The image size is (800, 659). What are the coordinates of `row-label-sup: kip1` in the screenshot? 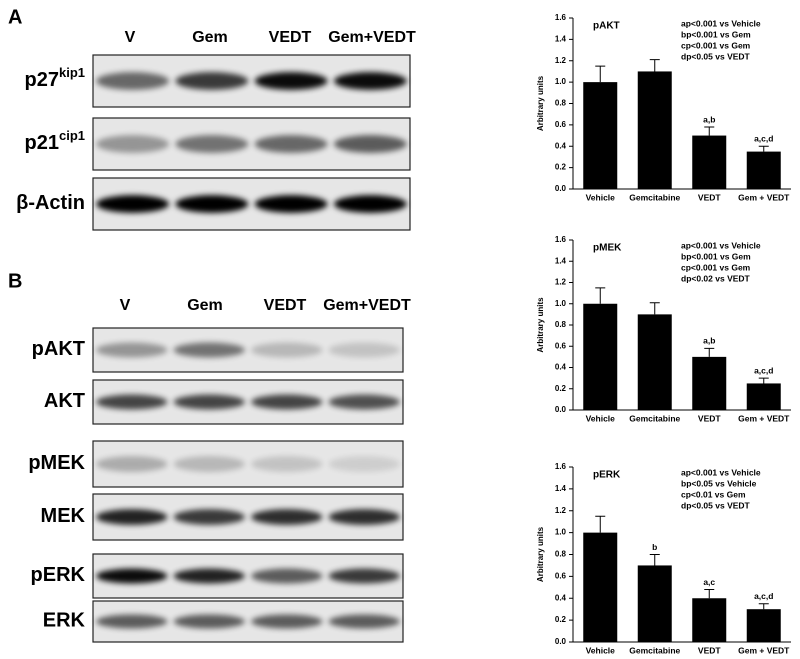 It's located at (72, 72).